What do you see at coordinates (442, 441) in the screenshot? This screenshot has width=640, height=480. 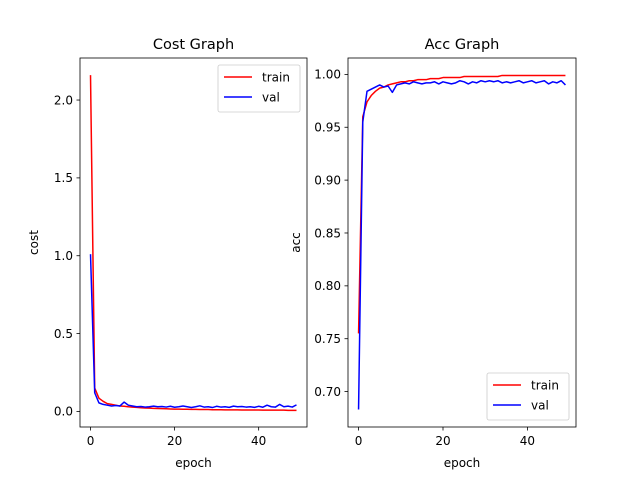 I see `chart-2-xtick-label: 20` at bounding box center [442, 441].